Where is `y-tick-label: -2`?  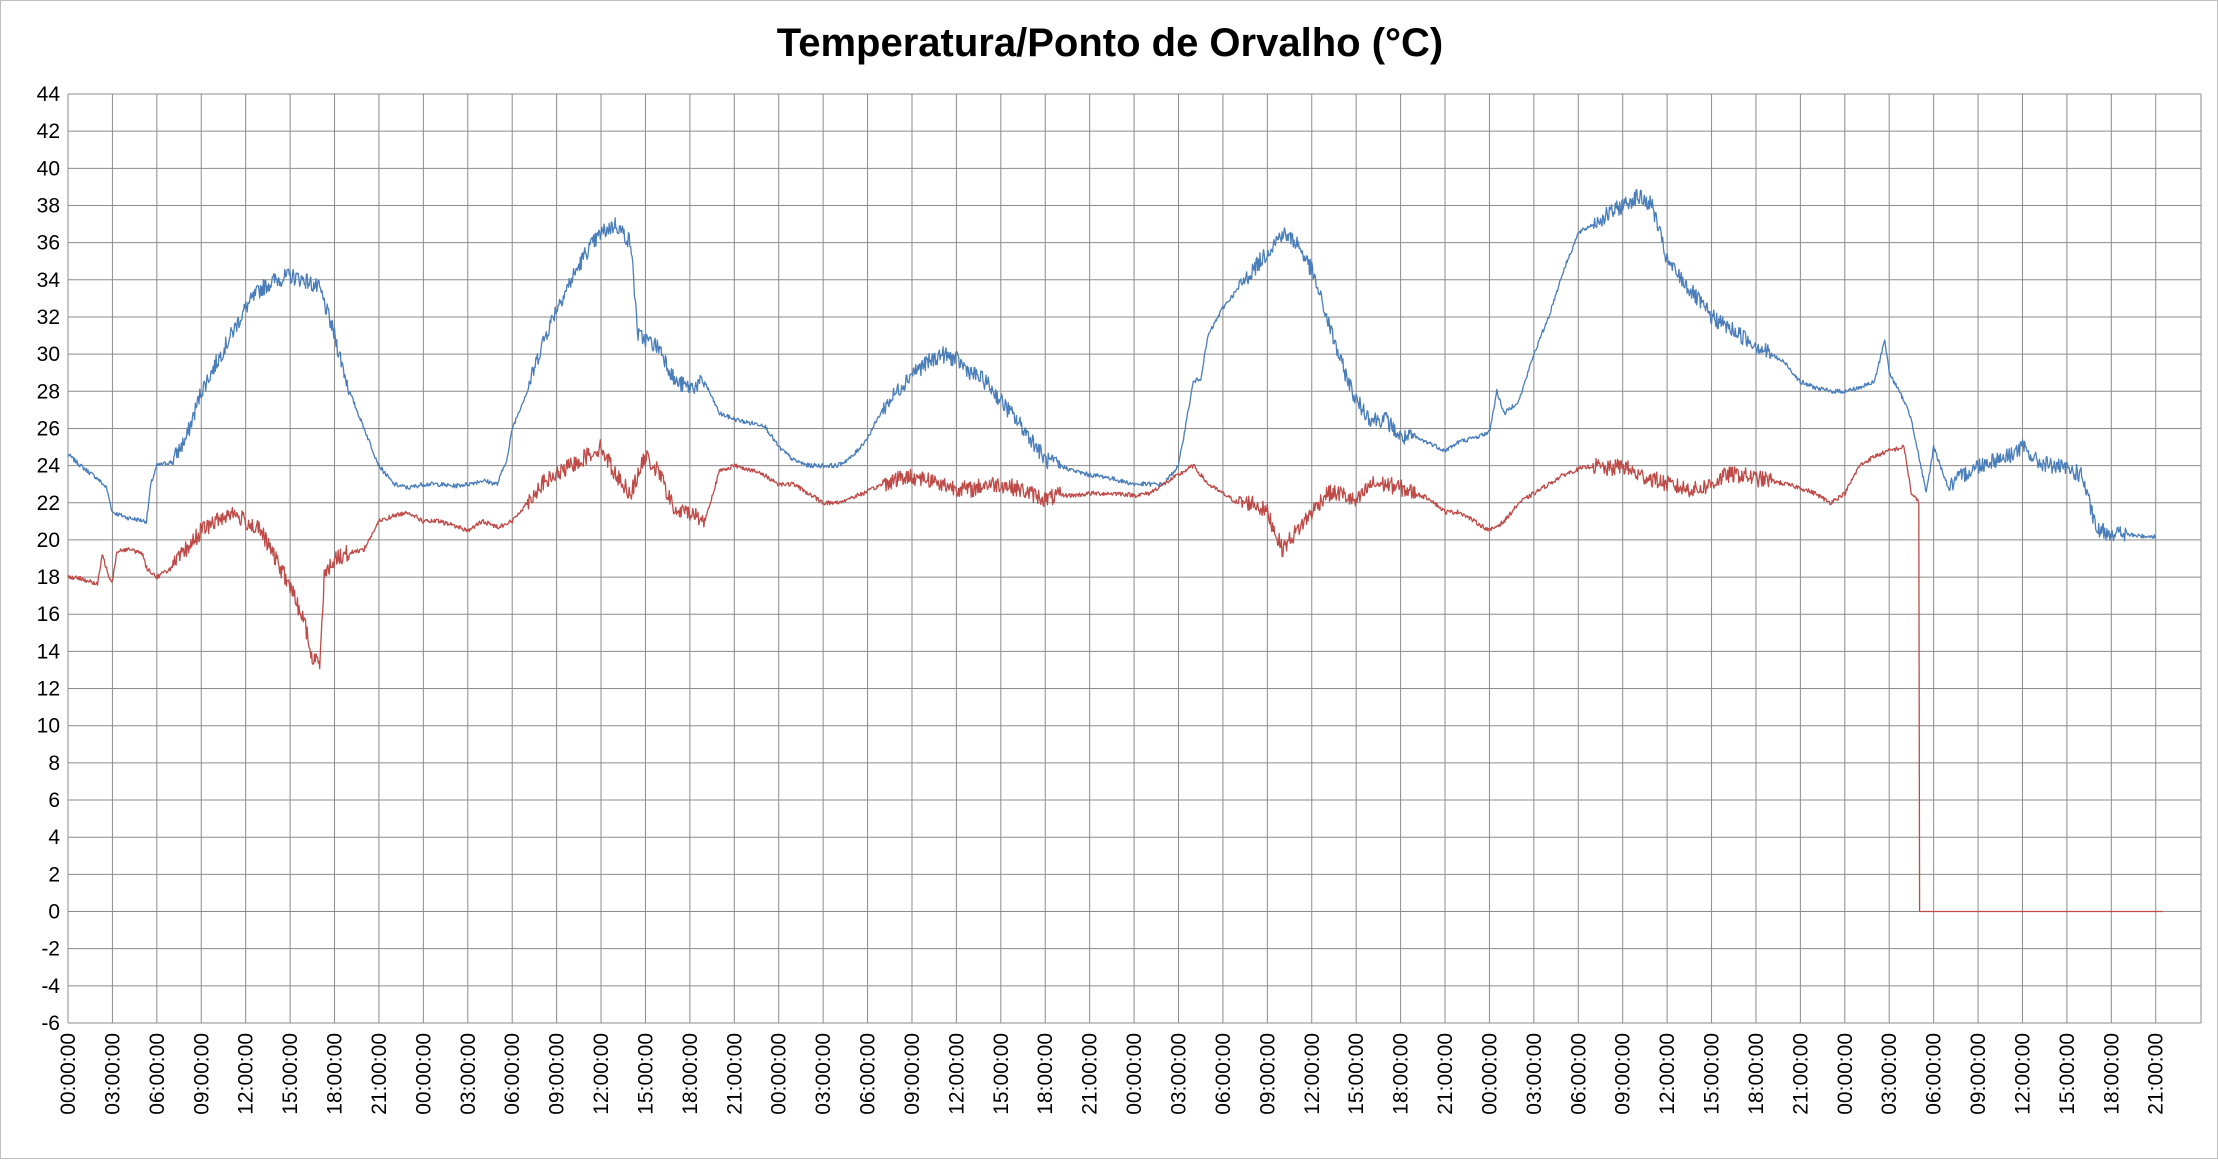 y-tick-label: -2 is located at coordinates (50, 949).